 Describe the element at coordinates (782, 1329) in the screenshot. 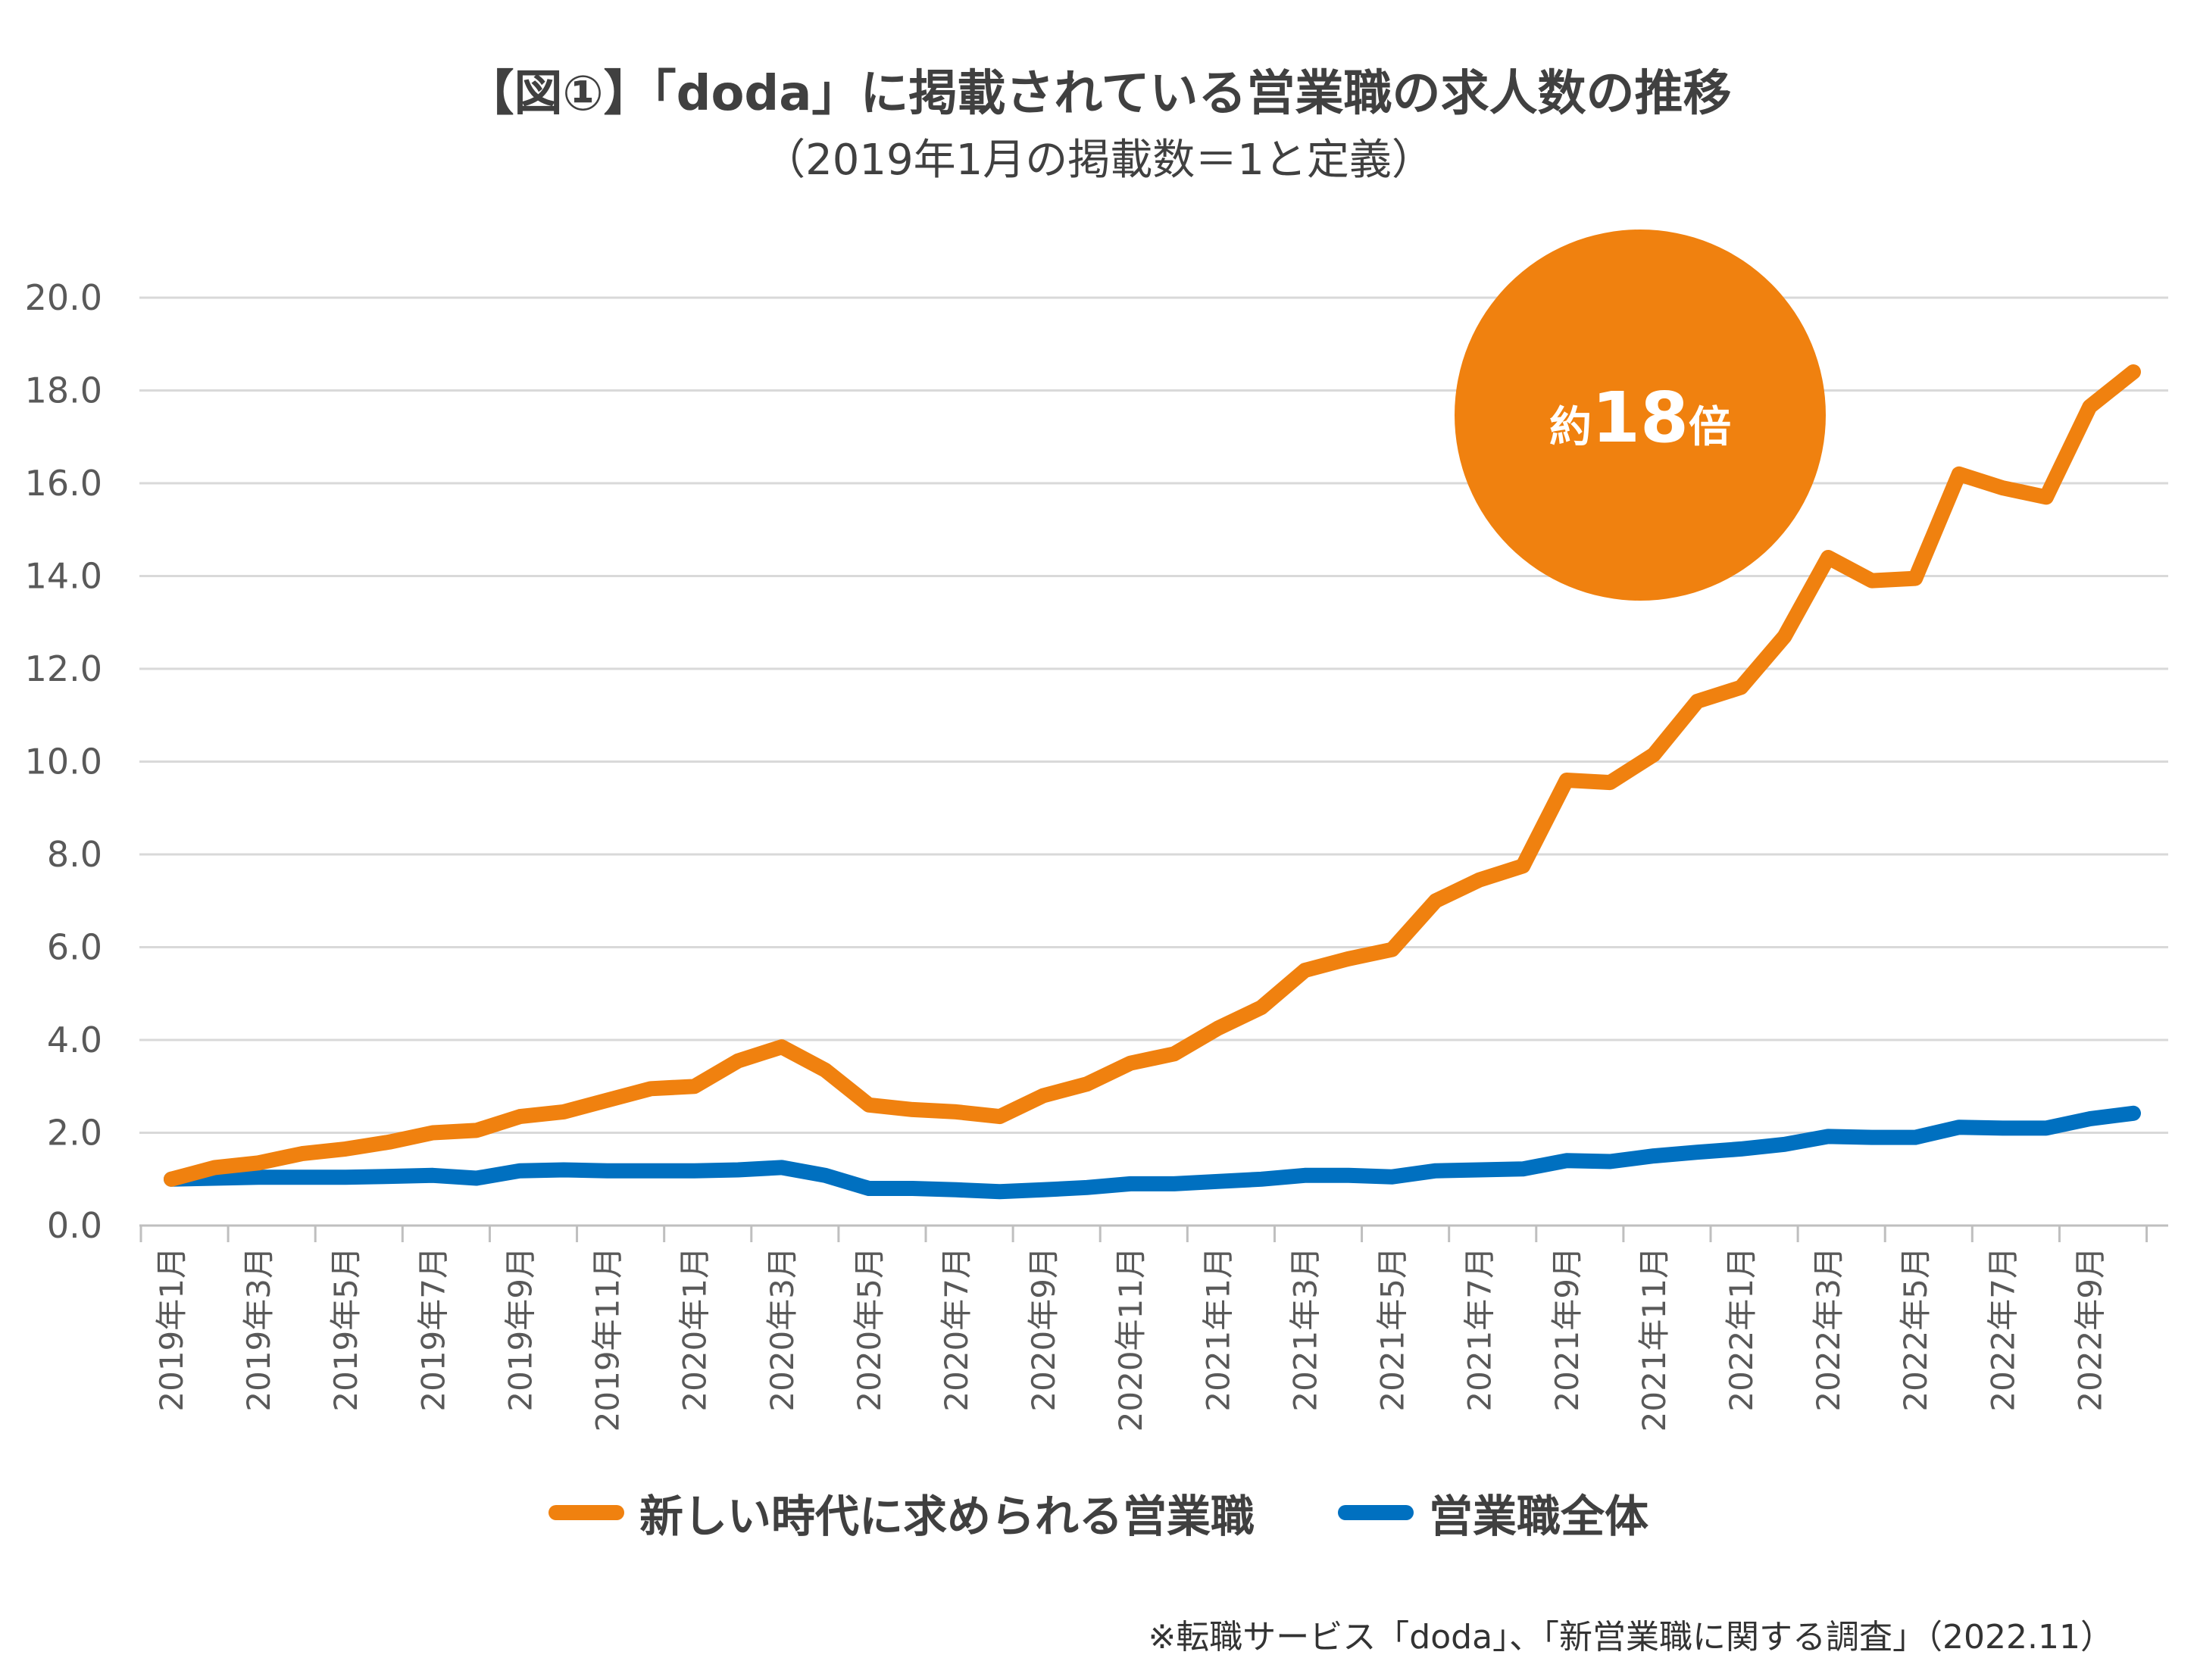

I see `x-tick-label: 2020年3月` at that location.